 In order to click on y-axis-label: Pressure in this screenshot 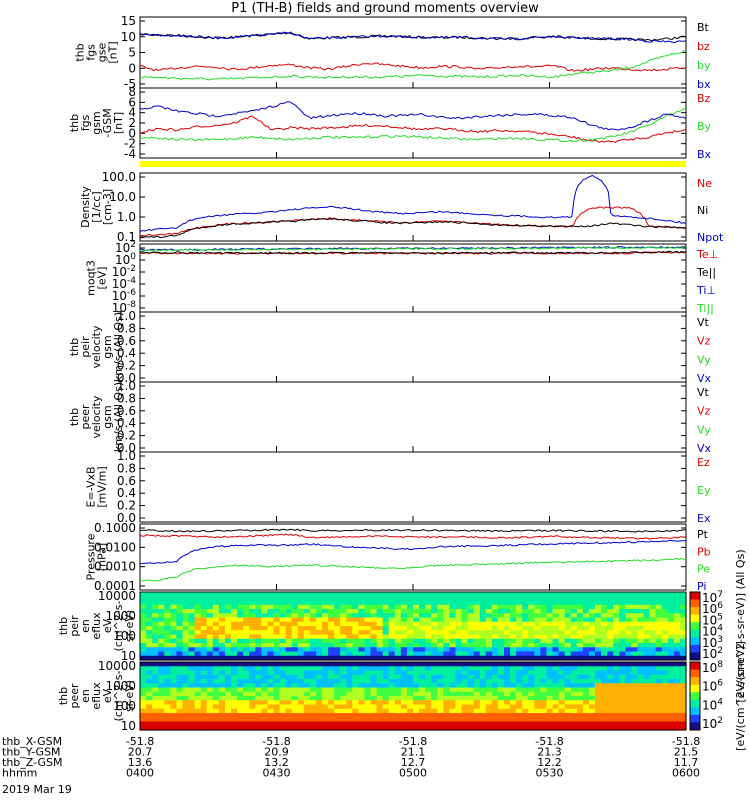, I will do `click(91, 556)`.